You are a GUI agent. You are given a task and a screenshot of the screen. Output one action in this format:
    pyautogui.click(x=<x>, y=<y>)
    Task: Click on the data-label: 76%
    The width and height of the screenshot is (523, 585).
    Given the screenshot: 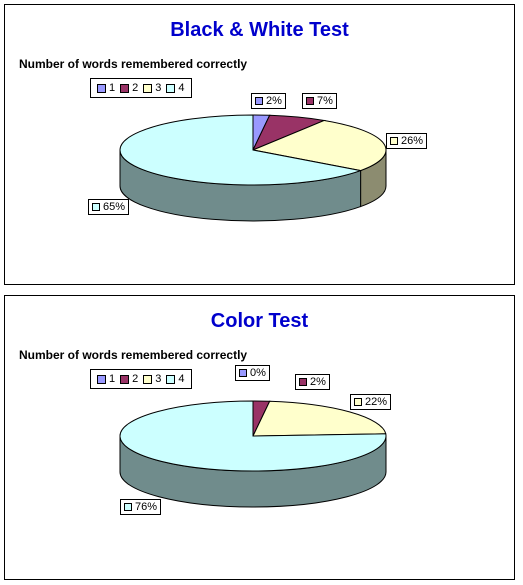 What is the action you would take?
    pyautogui.click(x=141, y=507)
    